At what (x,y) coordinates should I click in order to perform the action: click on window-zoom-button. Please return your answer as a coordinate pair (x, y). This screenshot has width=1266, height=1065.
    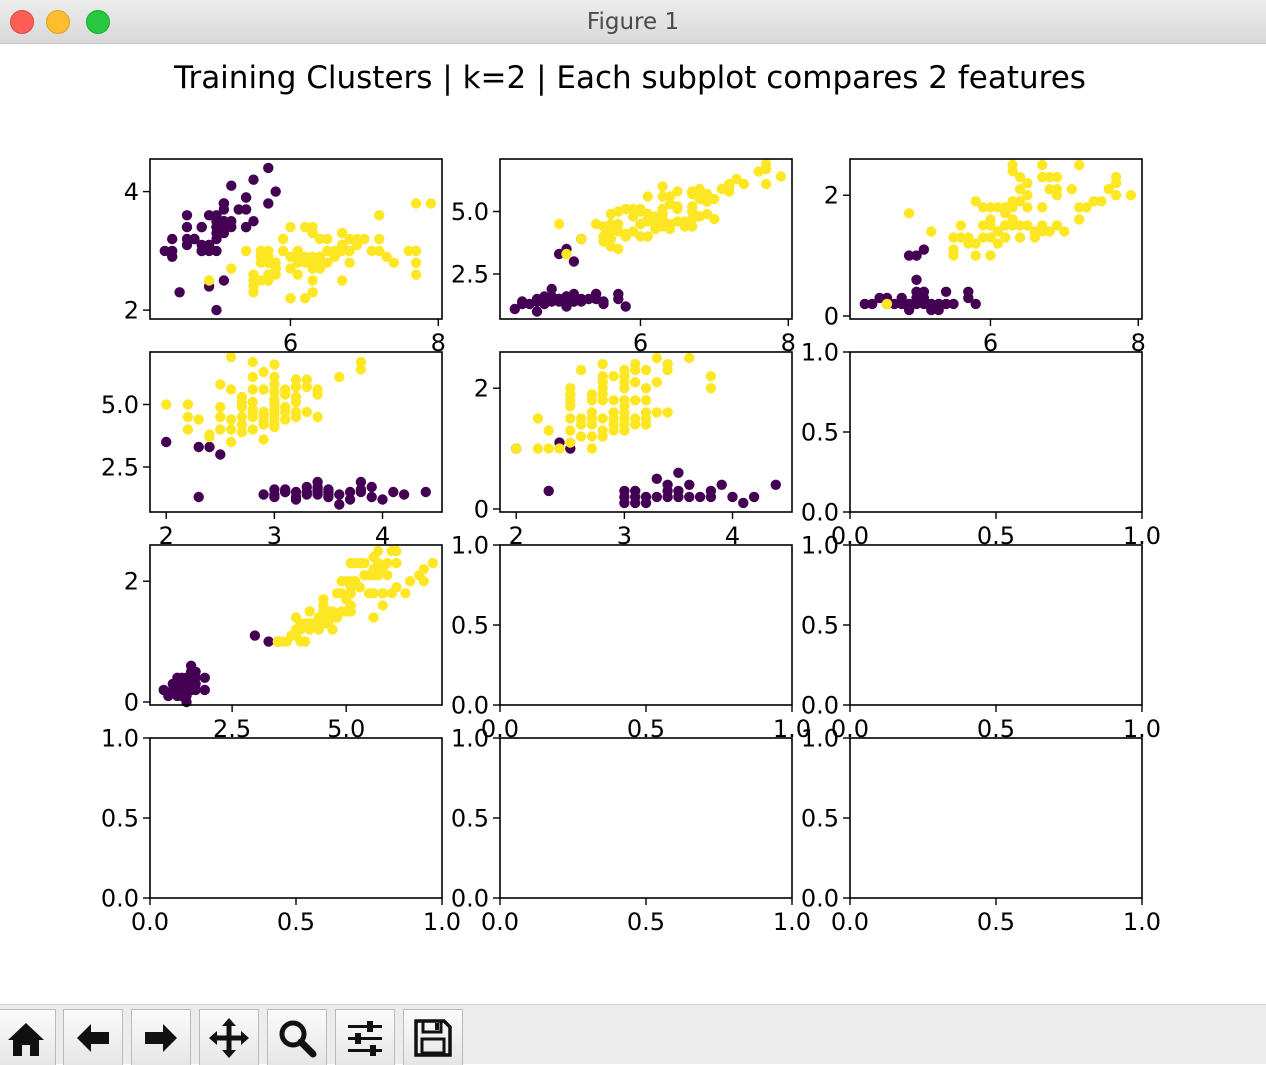
    Looking at the image, I should click on (98, 22).